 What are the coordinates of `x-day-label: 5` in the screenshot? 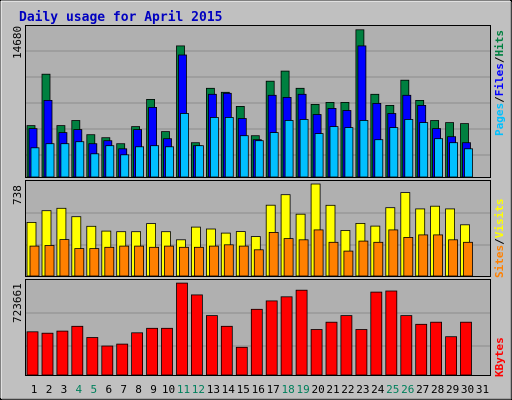 It's located at (93, 389).